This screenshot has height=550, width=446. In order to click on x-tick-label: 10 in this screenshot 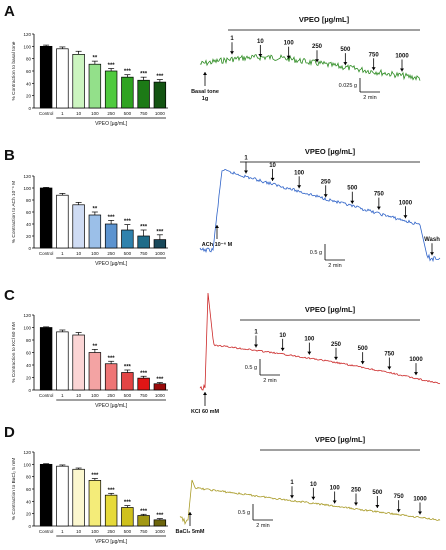, I will do `click(79, 253)`.